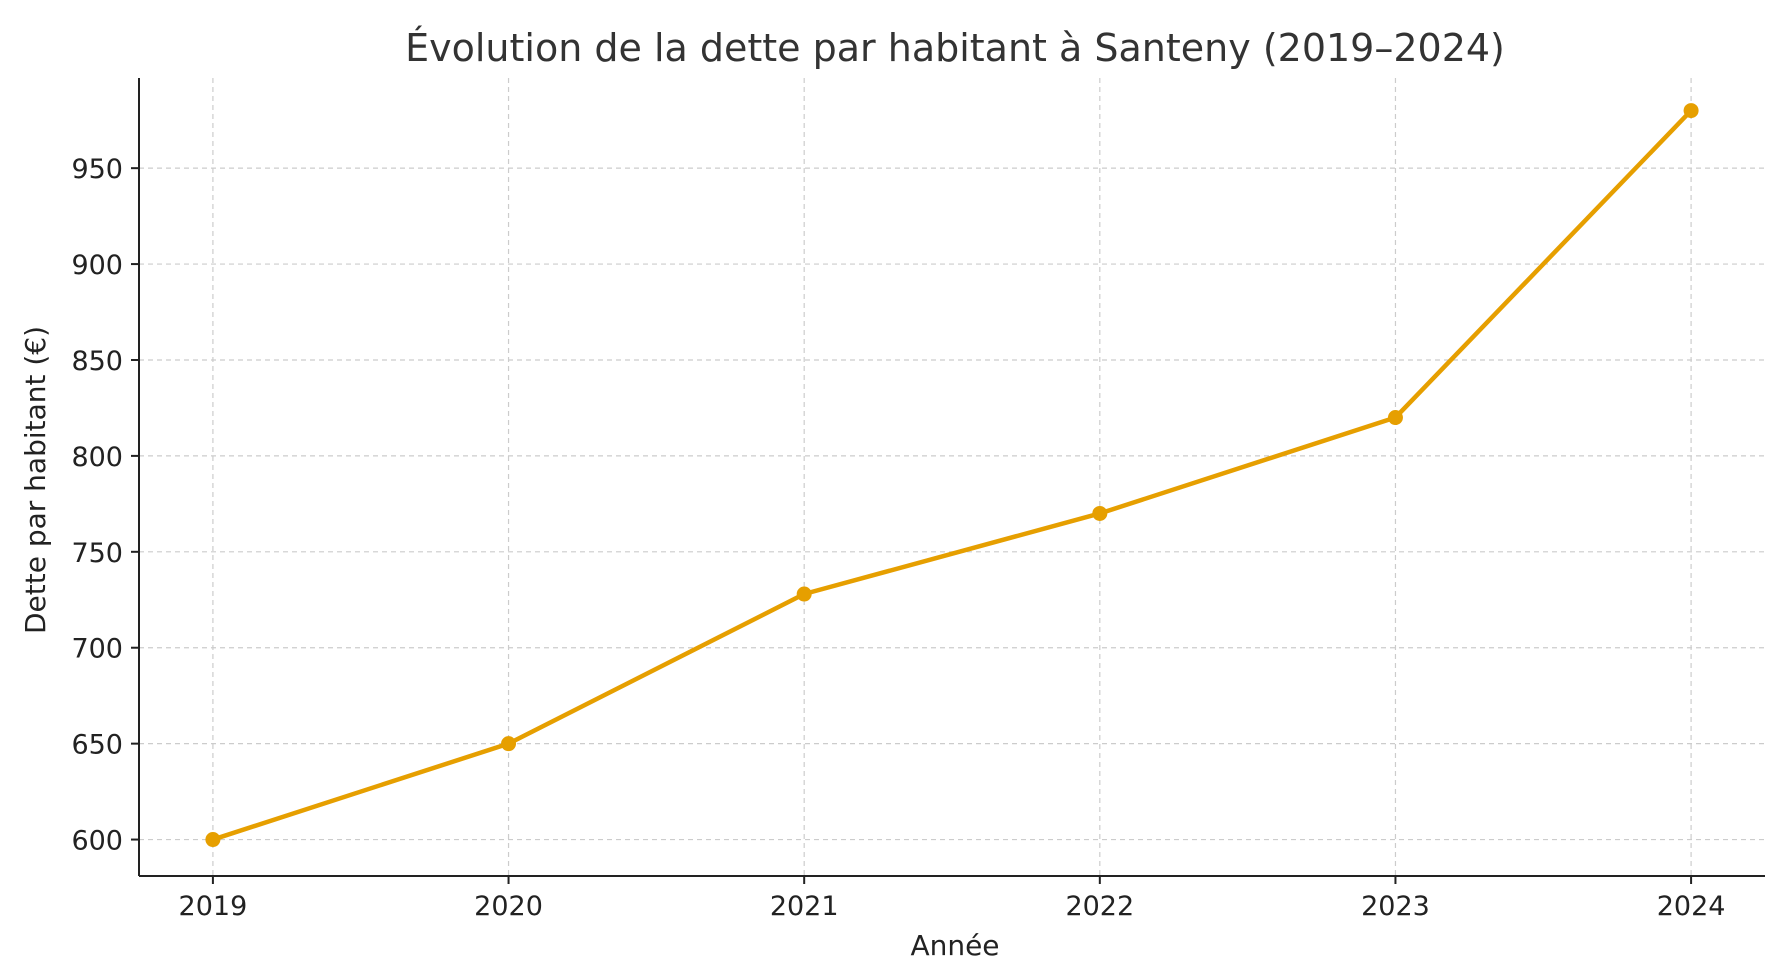  What do you see at coordinates (97, 745) in the screenshot?
I see `y-tick-label: 650` at bounding box center [97, 745].